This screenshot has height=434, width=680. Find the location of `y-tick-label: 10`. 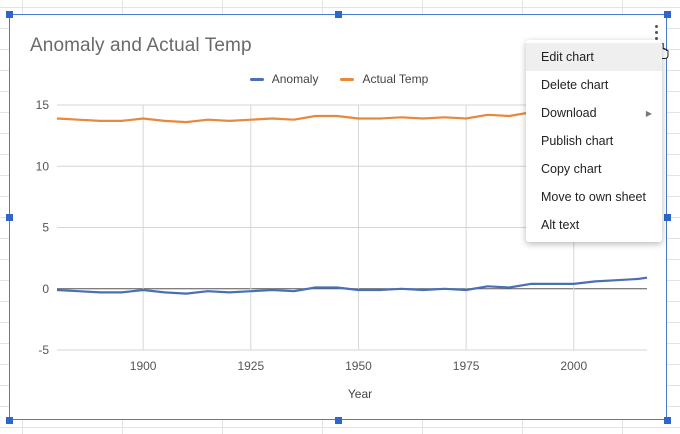

y-tick-label: 10 is located at coordinates (43, 166).